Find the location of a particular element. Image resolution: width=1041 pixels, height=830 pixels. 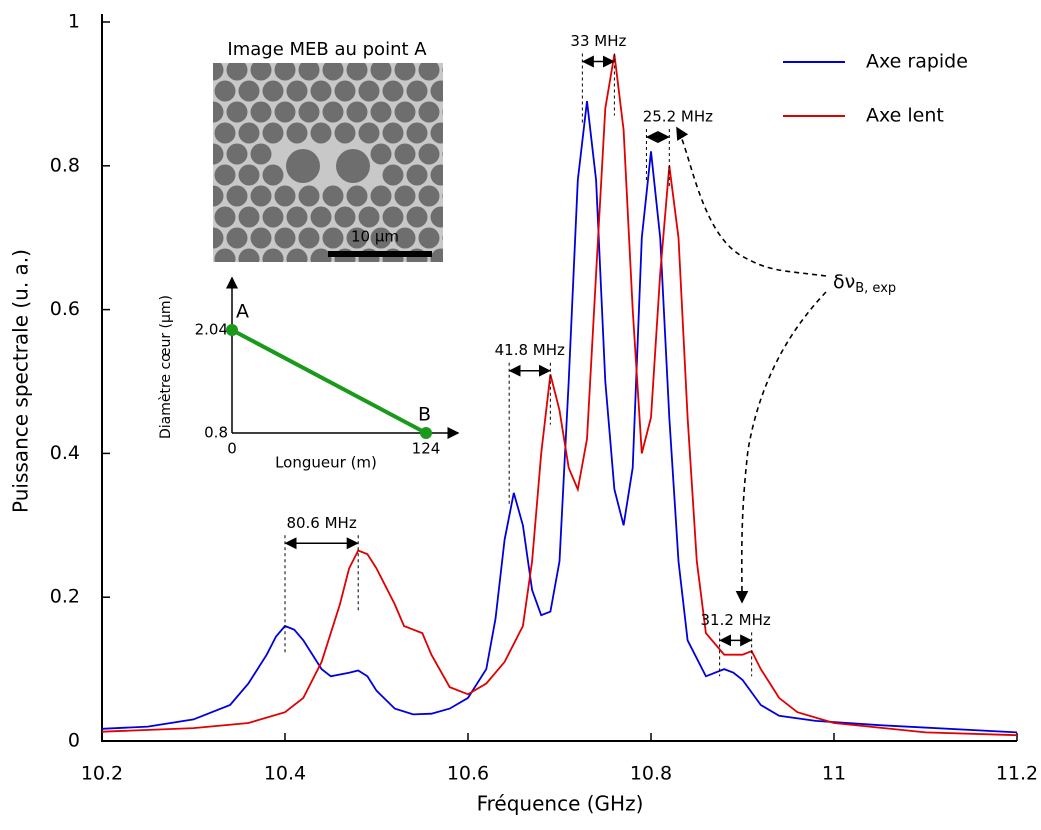

shift-subscript: B, exp is located at coordinates (875, 288).